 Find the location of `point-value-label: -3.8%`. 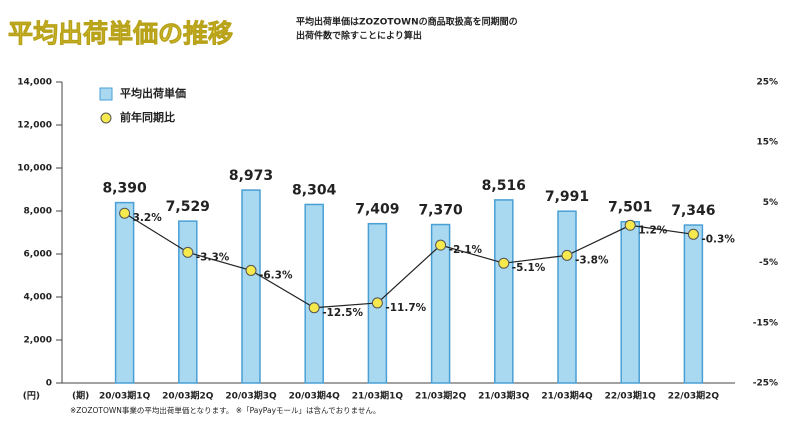

point-value-label: -3.8% is located at coordinates (592, 260).